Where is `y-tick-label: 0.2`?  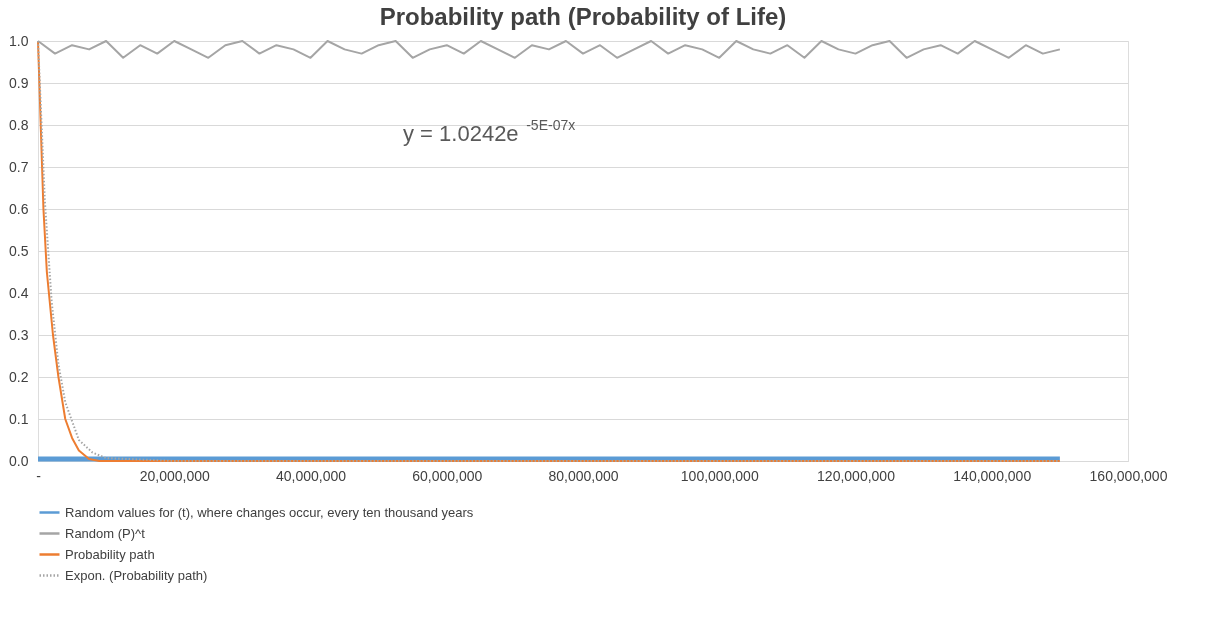
y-tick-label: 0.2 is located at coordinates (19, 376).